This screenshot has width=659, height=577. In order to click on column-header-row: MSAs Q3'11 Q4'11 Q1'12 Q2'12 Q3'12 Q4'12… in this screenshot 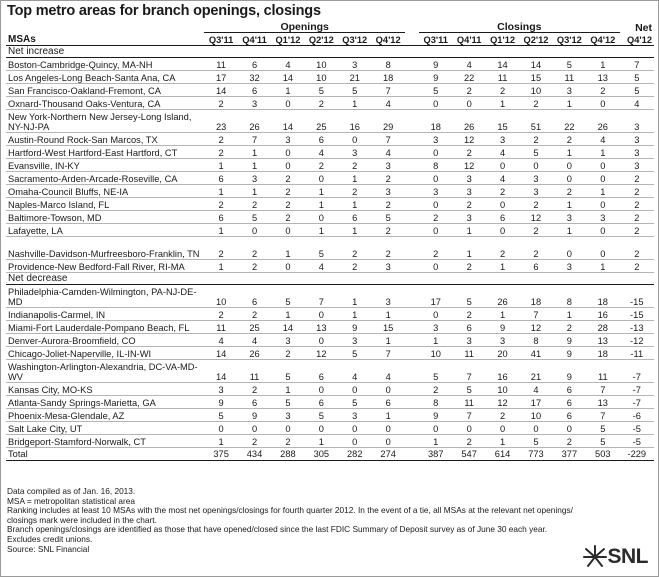, I will do `click(330, 39)`.